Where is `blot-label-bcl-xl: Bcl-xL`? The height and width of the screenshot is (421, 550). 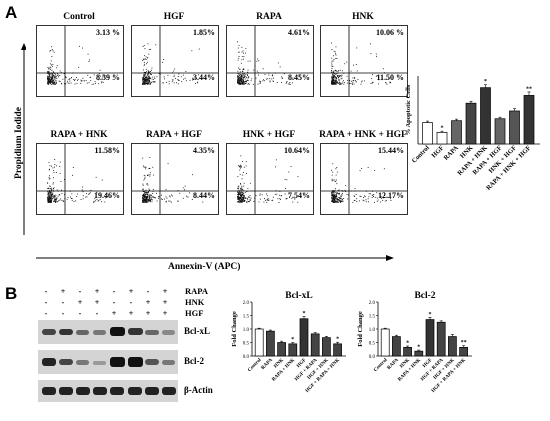
blot-label-bcl-xl: Bcl-xL is located at coordinates (197, 331).